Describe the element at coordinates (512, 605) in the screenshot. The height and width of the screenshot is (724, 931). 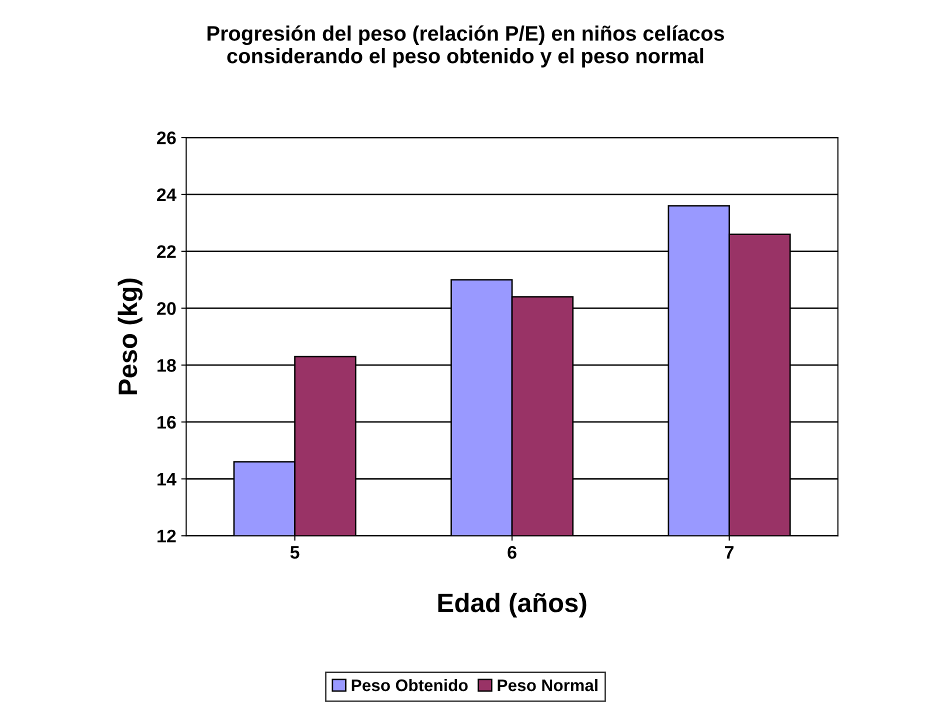
I see `x-axis-title: Edad (años)` at that location.